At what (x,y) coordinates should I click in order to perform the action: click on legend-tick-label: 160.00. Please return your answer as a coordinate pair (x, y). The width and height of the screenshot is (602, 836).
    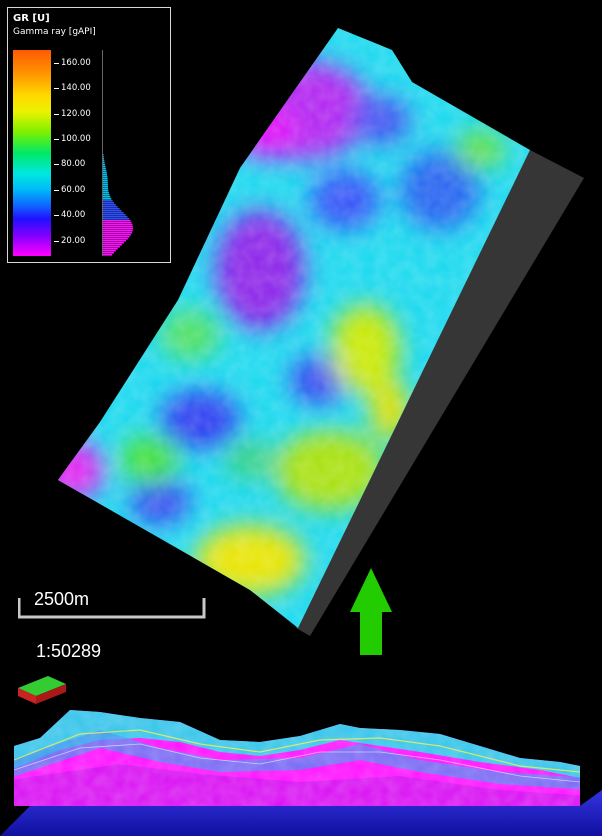
    Looking at the image, I should click on (76, 62).